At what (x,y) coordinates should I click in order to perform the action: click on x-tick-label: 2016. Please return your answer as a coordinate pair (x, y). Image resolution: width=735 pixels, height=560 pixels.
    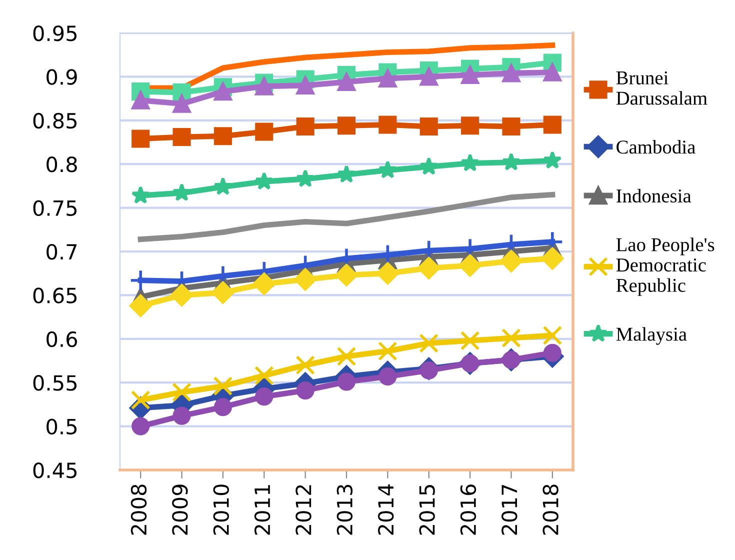
    Looking at the image, I should click on (468, 509).